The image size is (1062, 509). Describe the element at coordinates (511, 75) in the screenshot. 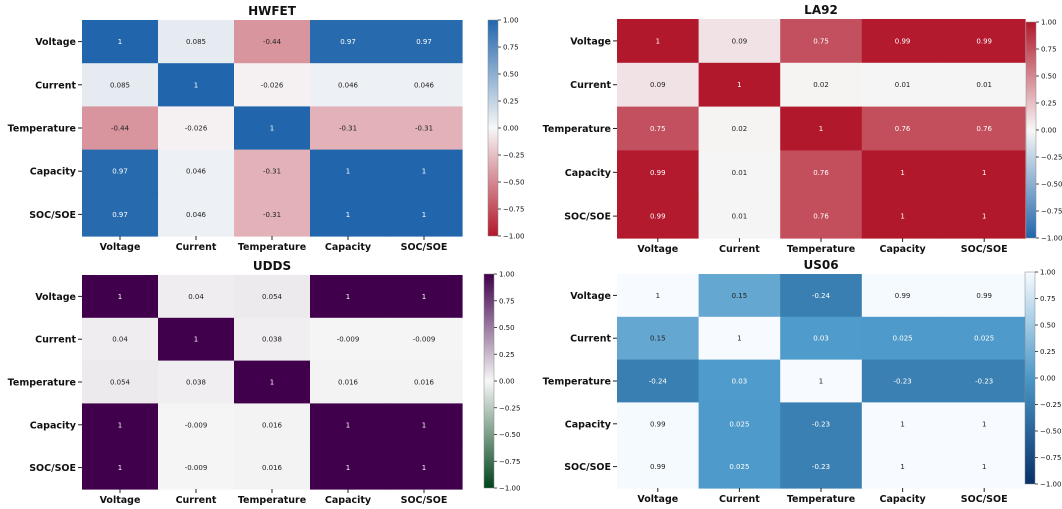

I see `colorbar-tick-label: 0.50` at that location.